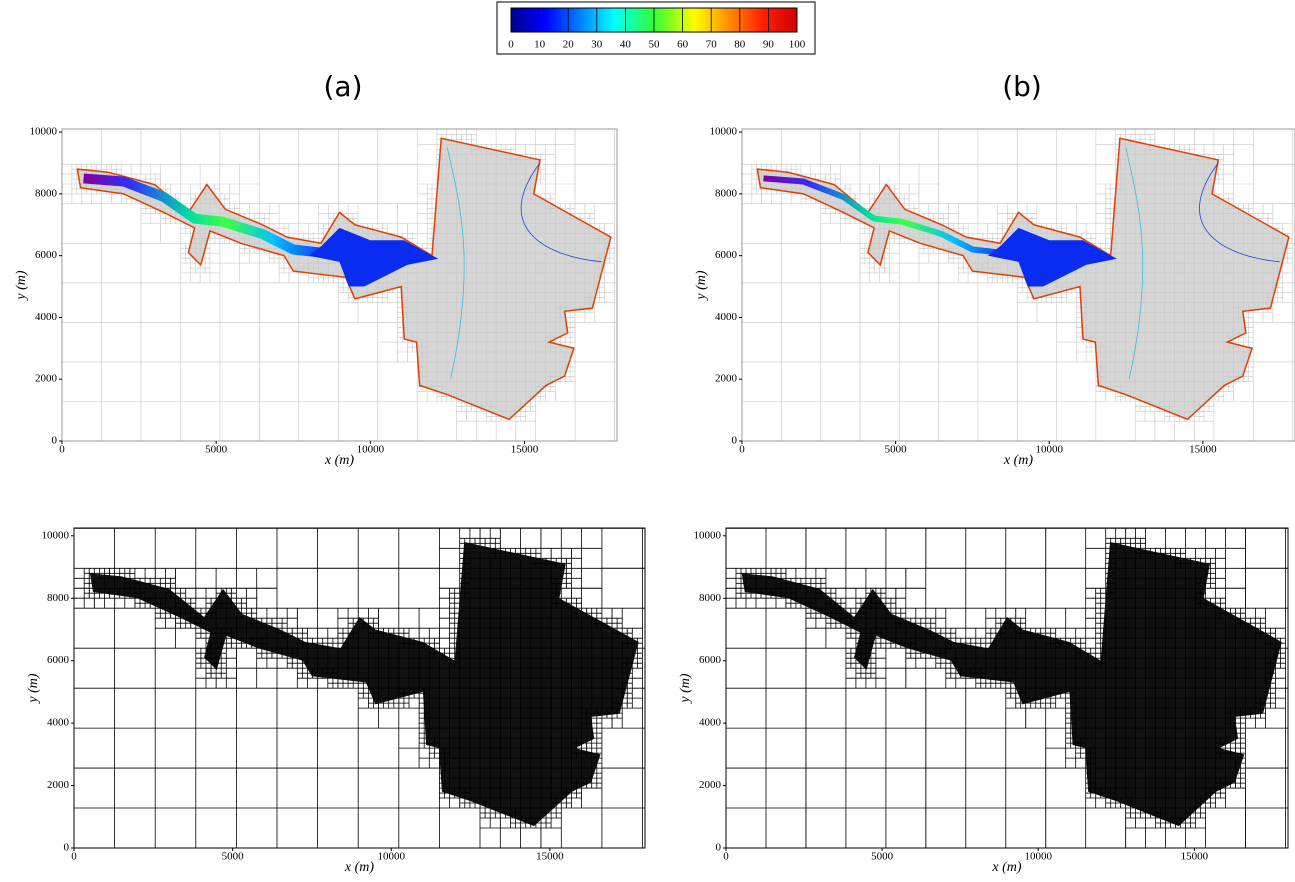  Describe the element at coordinates (342, 86) in the screenshot. I see `panel-label: (a)` at that location.